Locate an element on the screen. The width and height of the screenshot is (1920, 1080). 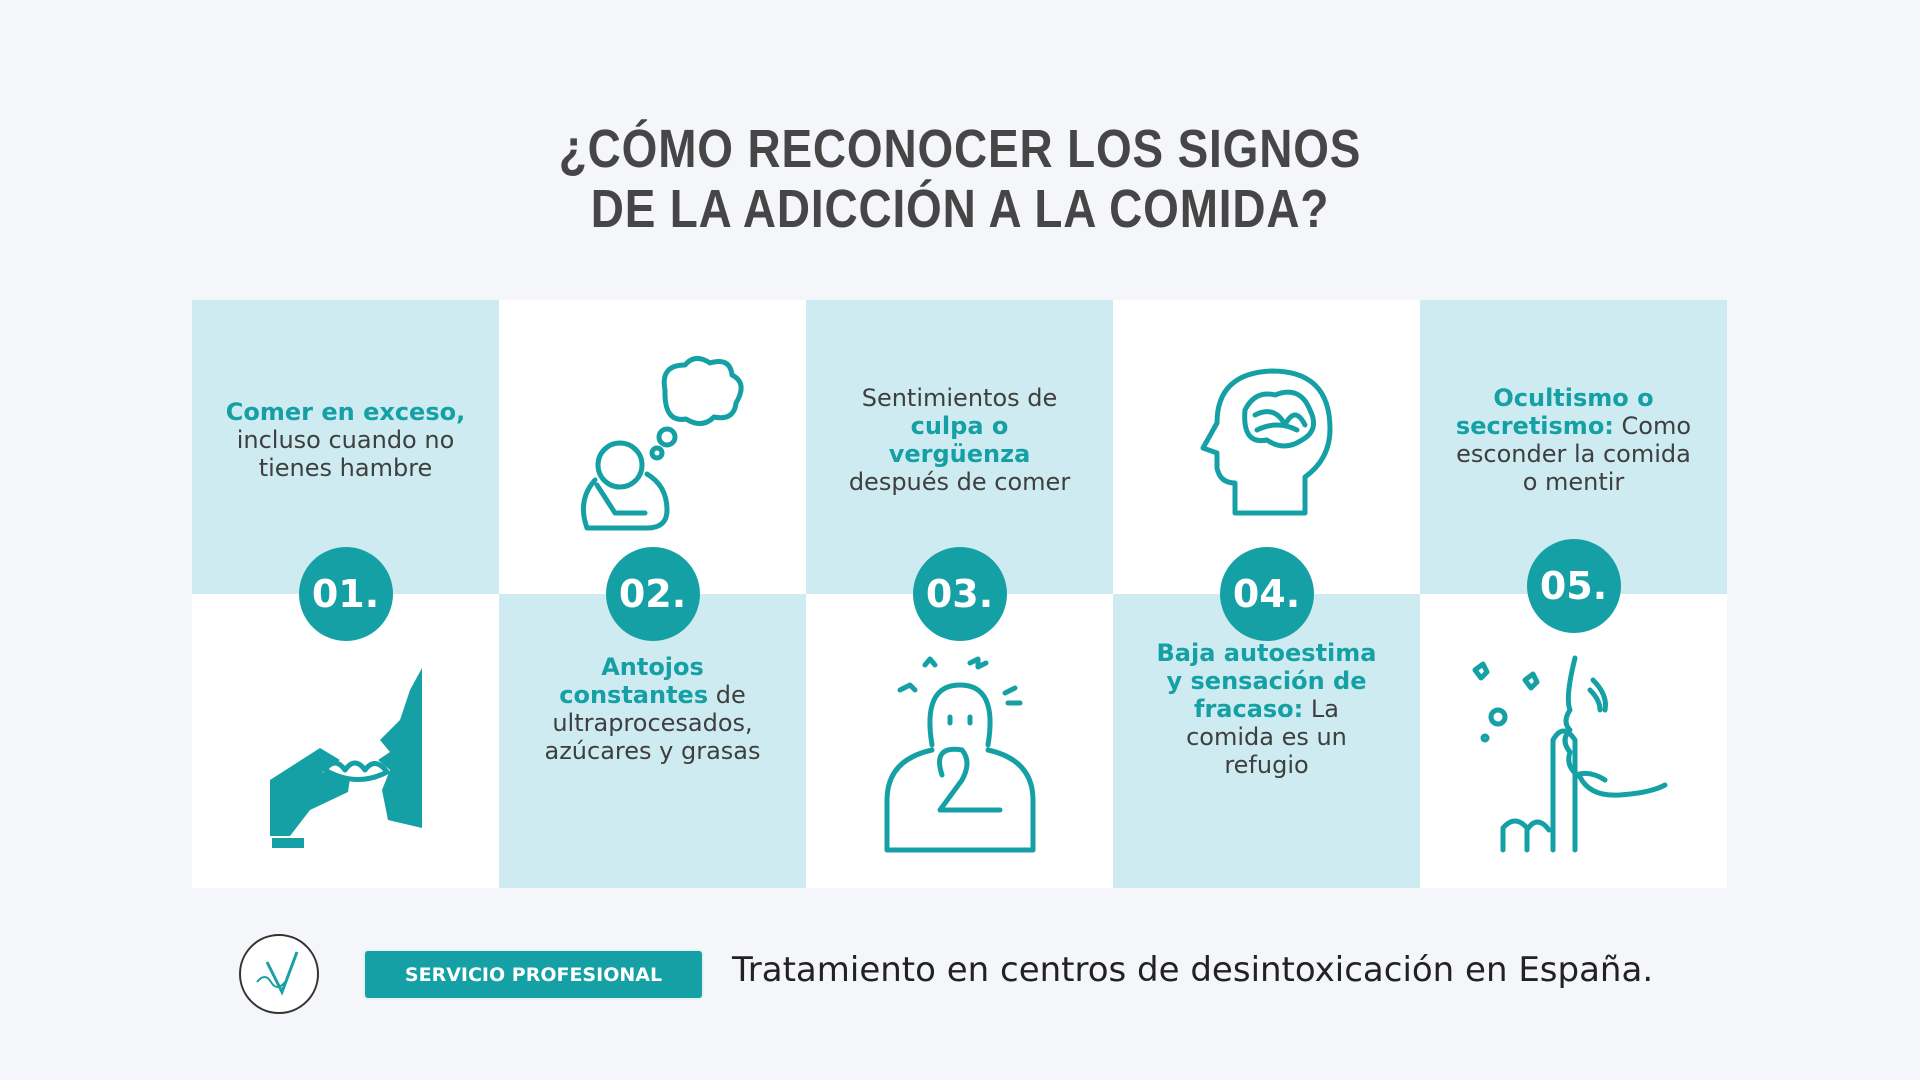
text: Sentimientos de is located at coordinates (959, 398).